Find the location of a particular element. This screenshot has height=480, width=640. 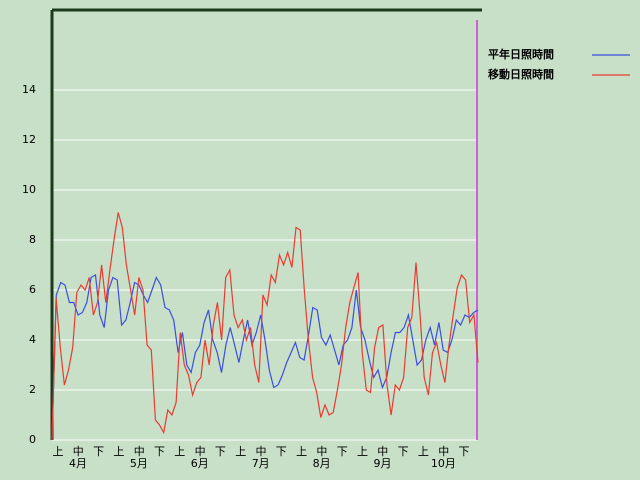

month-label: 8月 is located at coordinates (322, 463).